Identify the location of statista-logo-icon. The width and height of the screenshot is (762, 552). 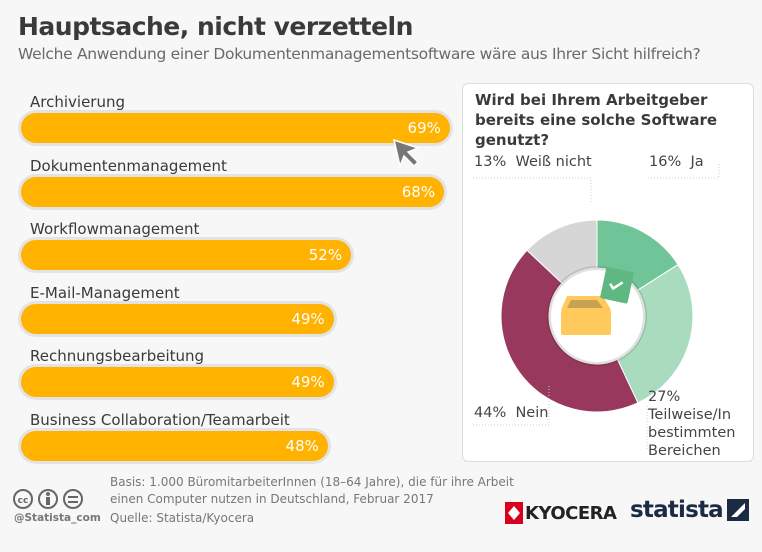
(737, 510).